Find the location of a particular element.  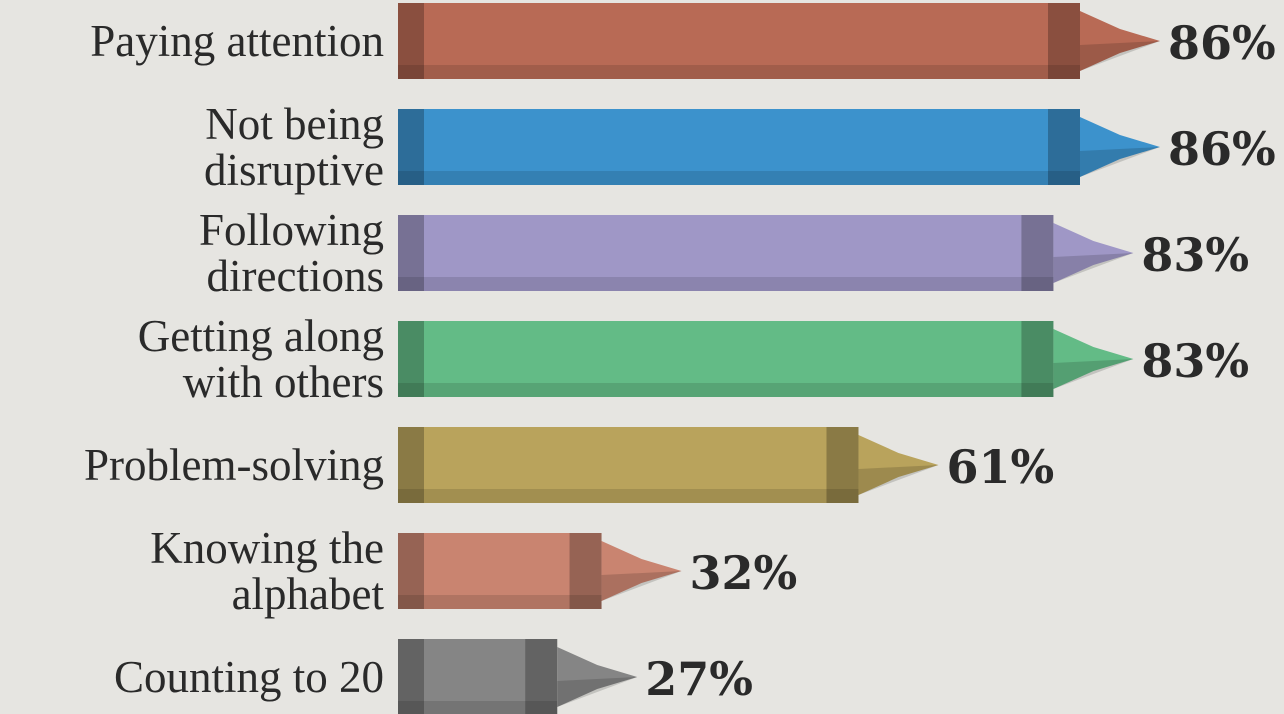

value-label: 27% is located at coordinates (699, 679).